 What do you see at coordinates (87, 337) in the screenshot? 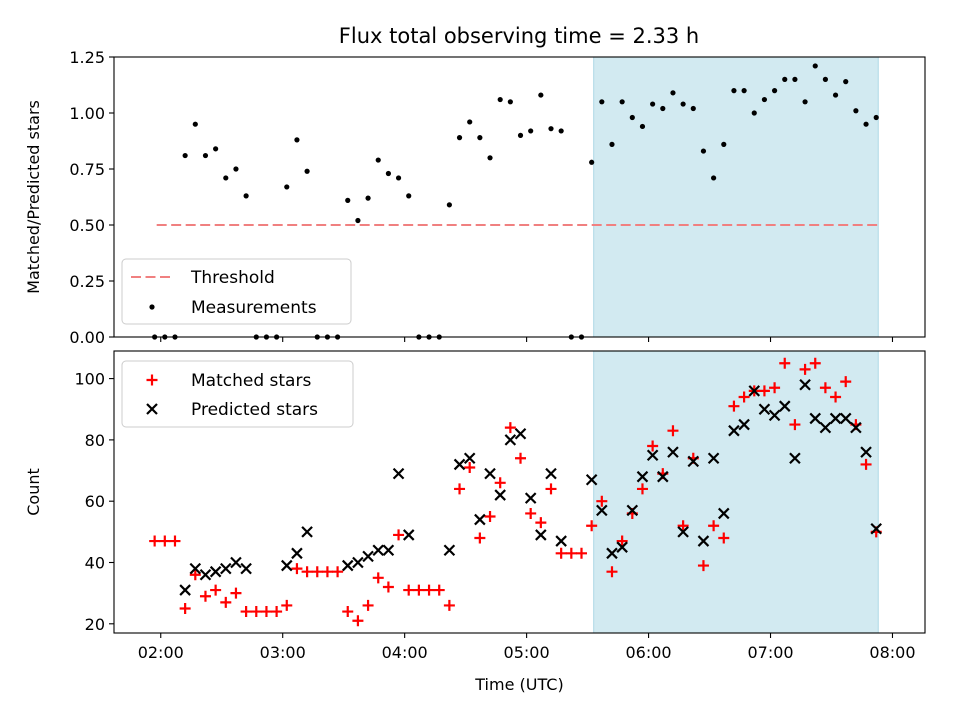
I see `top-ytick-label: 0.00` at bounding box center [87, 337].